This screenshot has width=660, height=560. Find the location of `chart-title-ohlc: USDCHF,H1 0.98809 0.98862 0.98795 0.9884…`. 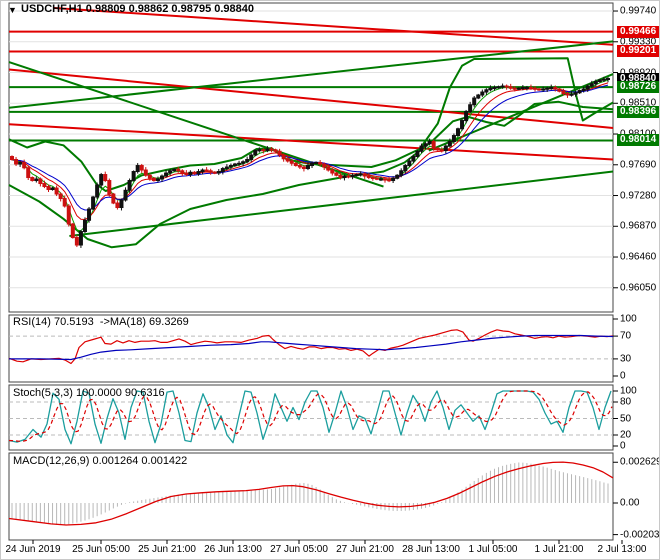

chart-title-ohlc: USDCHF,H1 0.98809 0.98862 0.98795 0.9884… is located at coordinates (138, 9).